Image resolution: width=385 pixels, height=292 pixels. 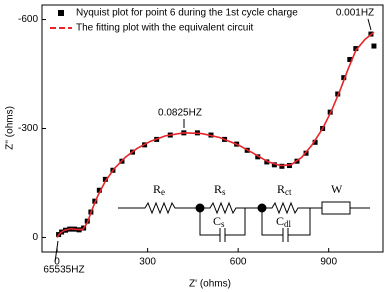 I want to click on y-tick-label: -300, so click(x=28, y=128).